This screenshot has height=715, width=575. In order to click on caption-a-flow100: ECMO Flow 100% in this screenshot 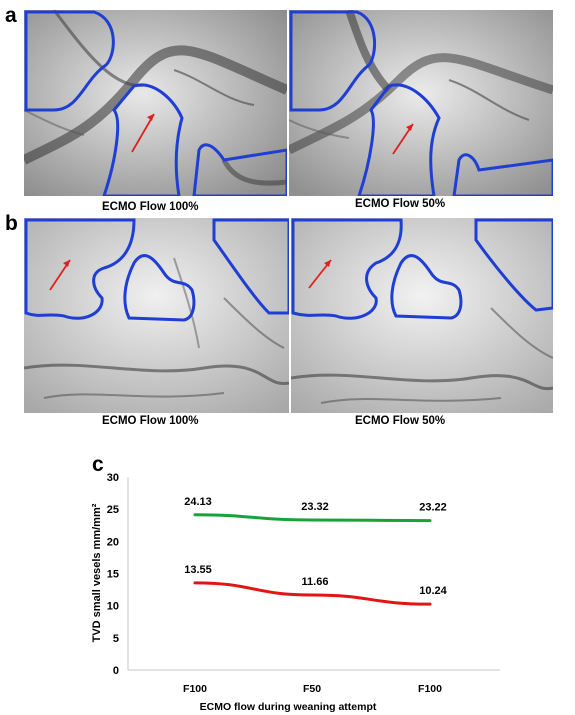, I will do `click(150, 207)`.